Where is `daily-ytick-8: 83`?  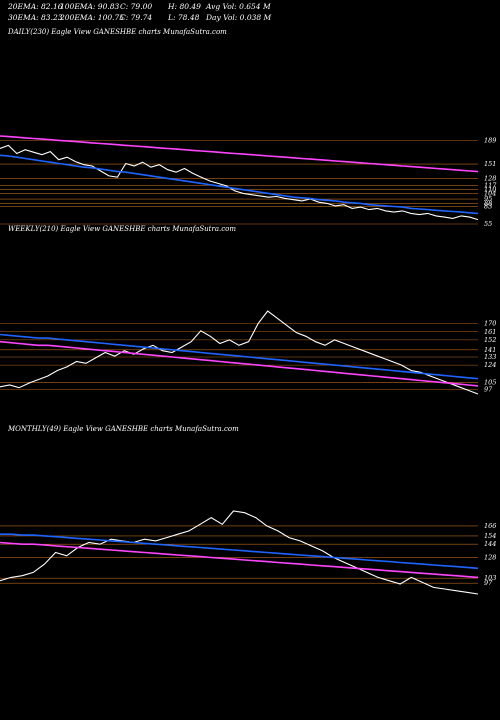 daily-ytick-8: 83 is located at coordinates (488, 207).